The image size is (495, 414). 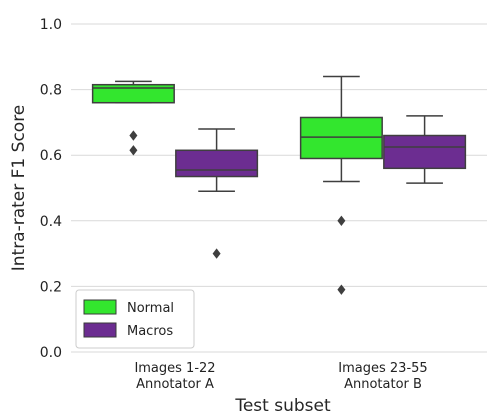 What do you see at coordinates (100, 307) in the screenshot?
I see `legend-swatch-normal` at bounding box center [100, 307].